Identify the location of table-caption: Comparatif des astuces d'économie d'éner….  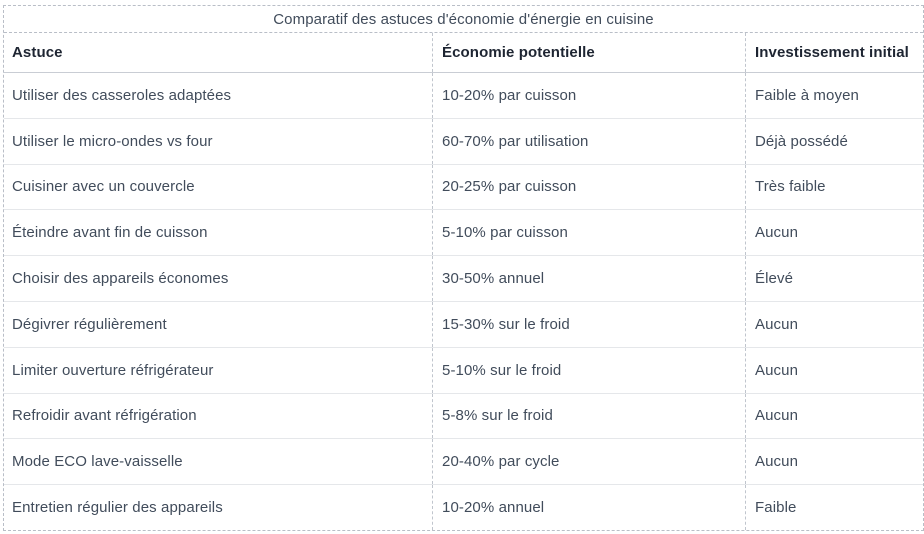
(463, 19).